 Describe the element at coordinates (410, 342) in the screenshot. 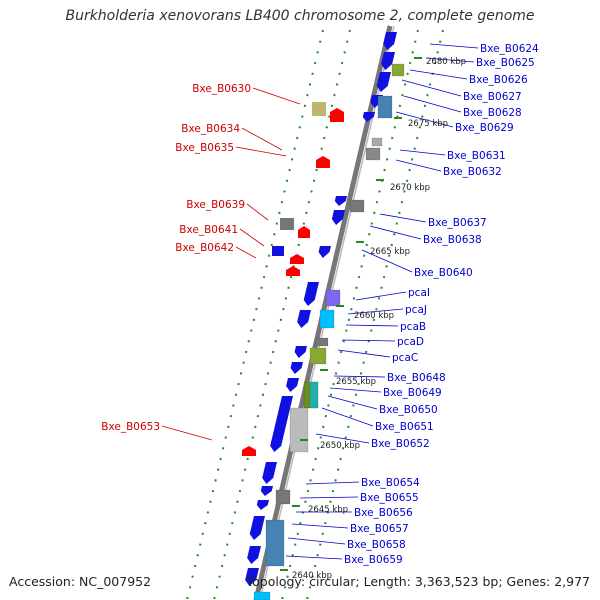

I see `gene-label-pcad: pcaD` at that location.